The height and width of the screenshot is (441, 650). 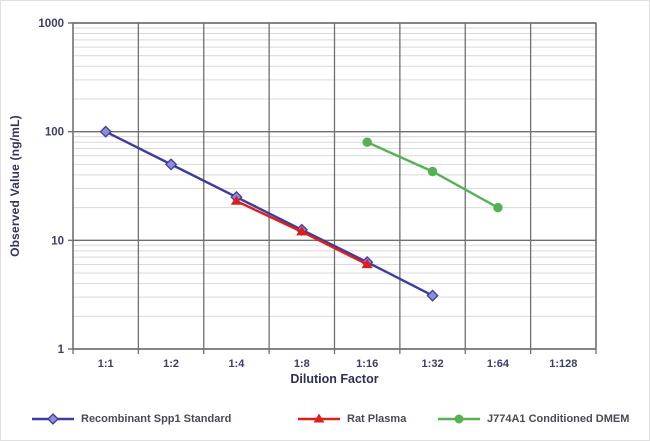 I want to click on legend-item: Rat Plasma, so click(x=351, y=419).